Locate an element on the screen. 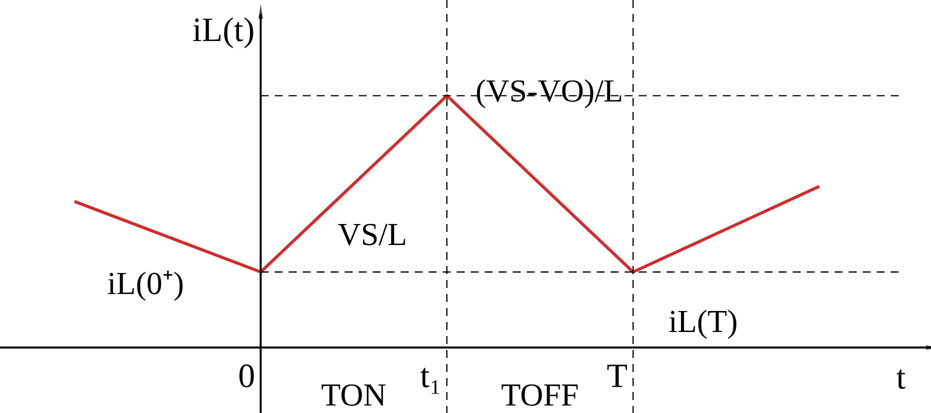 The width and height of the screenshot is (931, 413). x-axis-title: t is located at coordinates (901, 378).